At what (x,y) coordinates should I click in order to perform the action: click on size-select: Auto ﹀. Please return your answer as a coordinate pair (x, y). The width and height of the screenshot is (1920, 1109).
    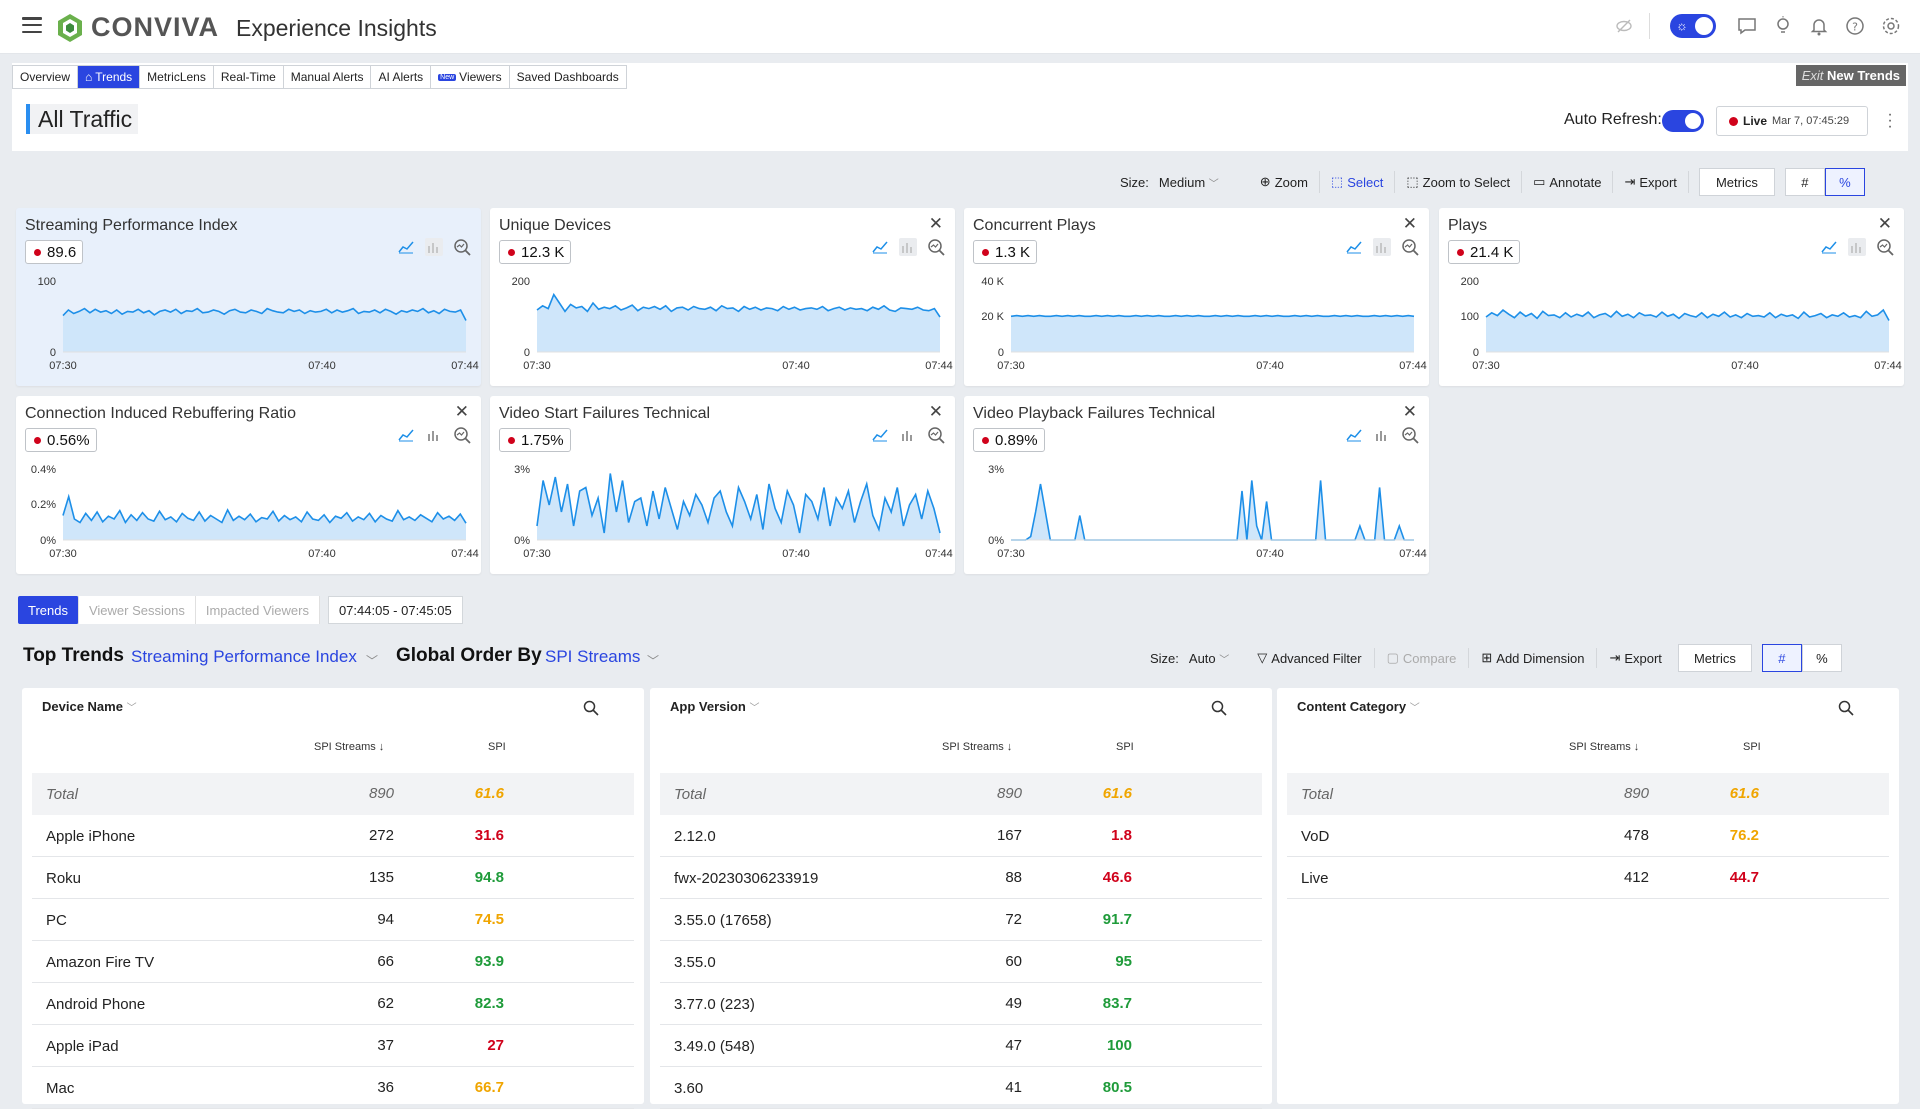
    Looking at the image, I should click on (1217, 658).